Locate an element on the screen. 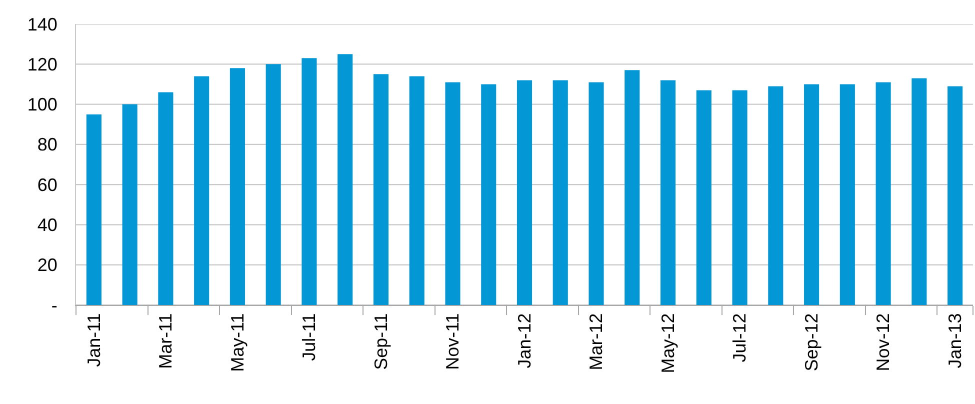 This screenshot has width=975, height=404. x-tick-label: Jan-11 is located at coordinates (94, 340).